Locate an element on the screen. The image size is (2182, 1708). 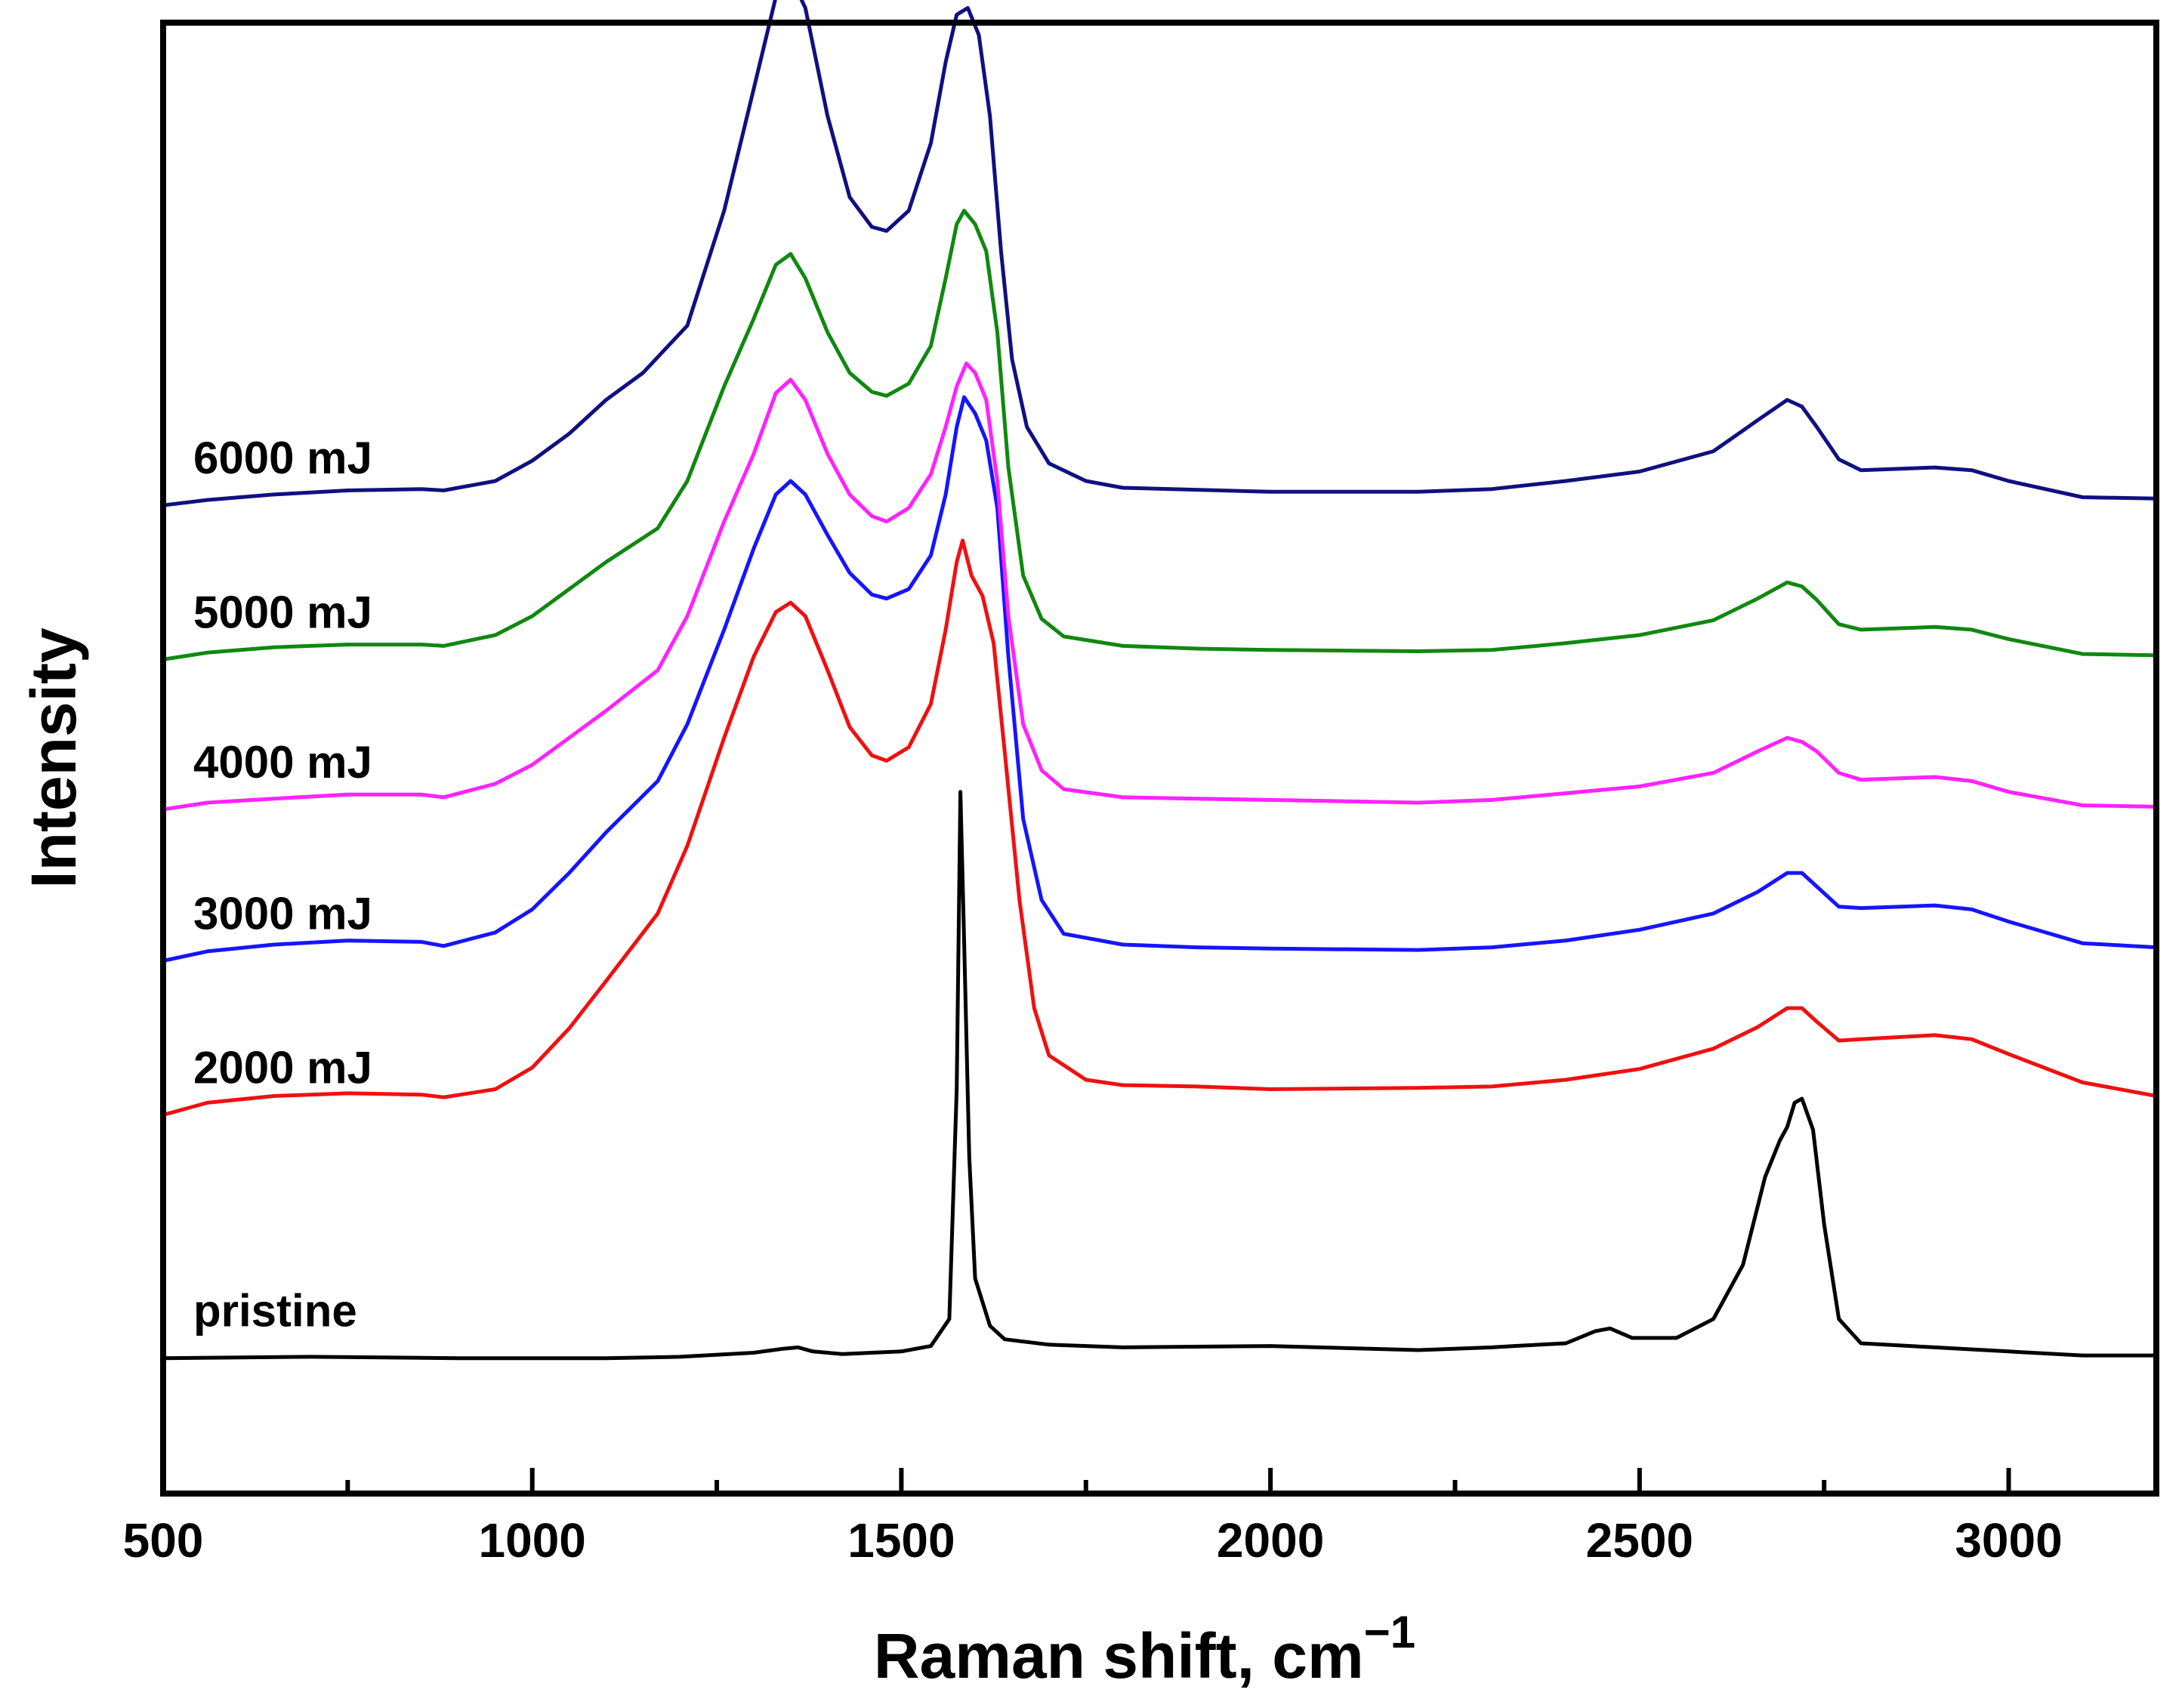
series-label-6000-mj: 6000 mJ is located at coordinates (282, 458).